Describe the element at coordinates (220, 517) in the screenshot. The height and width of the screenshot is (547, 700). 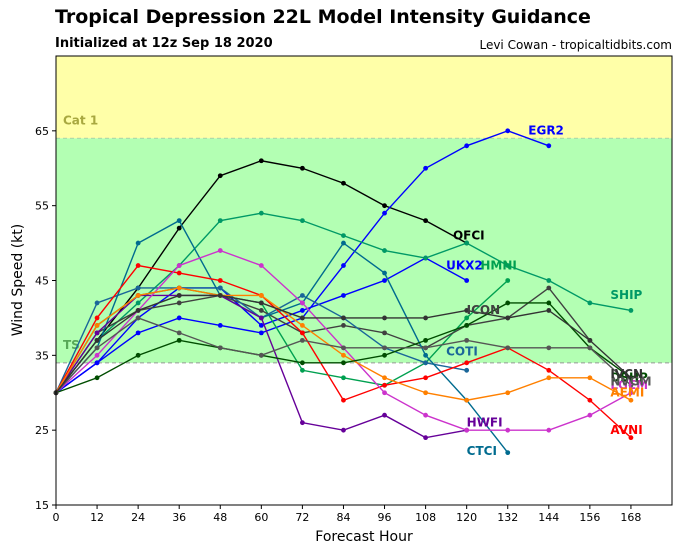
I see `x-tick-label-48: 48` at that location.